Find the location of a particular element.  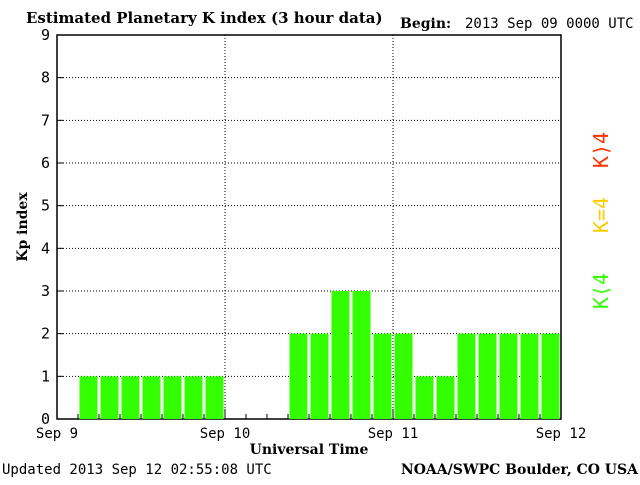

y-tick-label: 3 is located at coordinates (45, 291).